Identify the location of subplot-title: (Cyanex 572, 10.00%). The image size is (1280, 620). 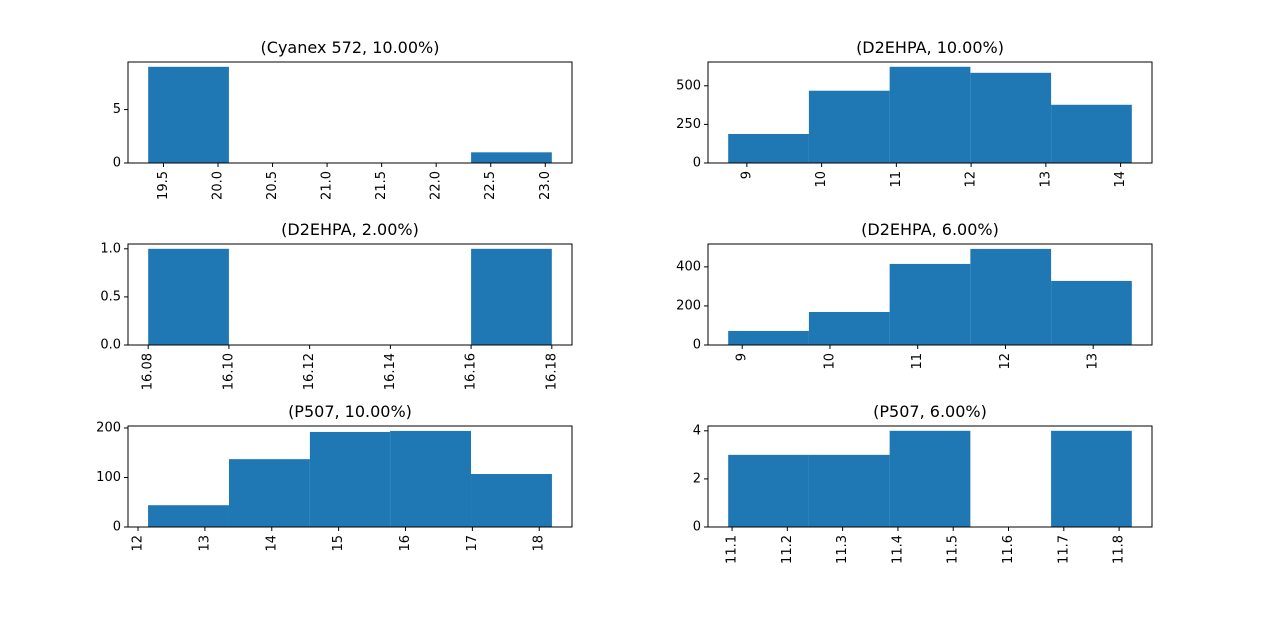
(350, 47).